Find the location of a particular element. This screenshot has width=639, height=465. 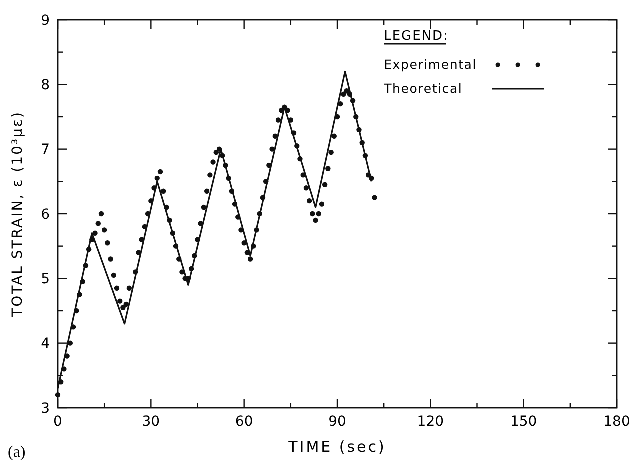

x-tick-label: 180 is located at coordinates (617, 422).